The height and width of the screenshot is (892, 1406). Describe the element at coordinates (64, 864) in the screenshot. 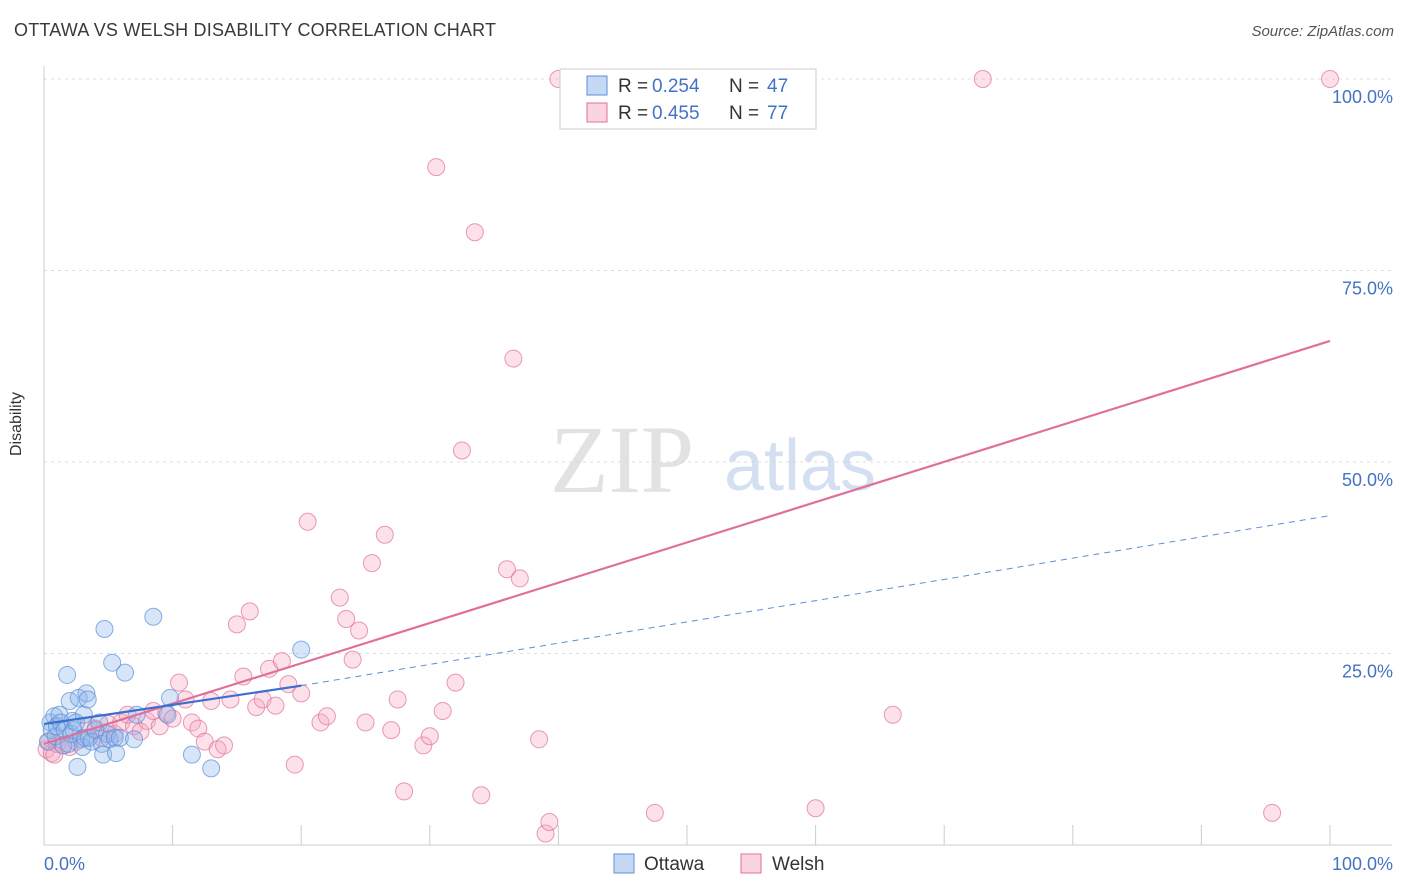

I see `x-tick-label-0: 0.0%` at that location.